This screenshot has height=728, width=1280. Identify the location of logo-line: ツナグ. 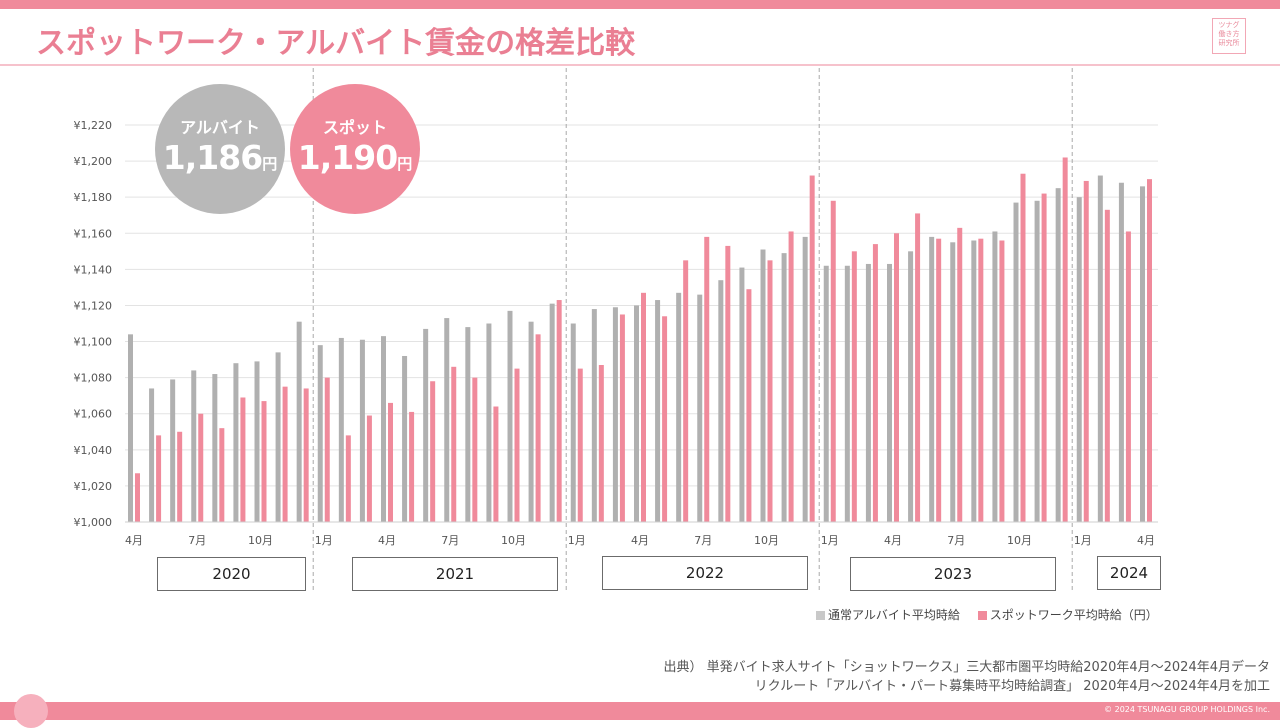
(1229, 25).